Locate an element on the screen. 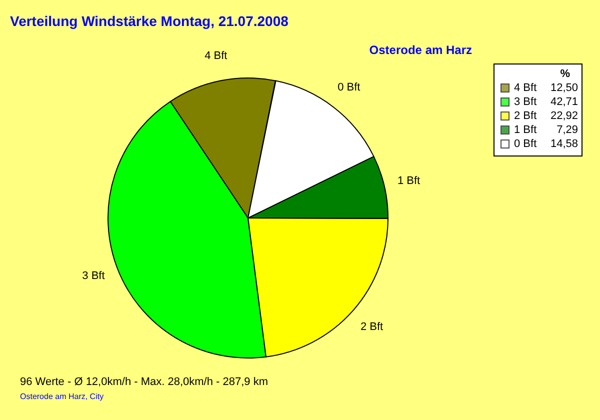 The height and width of the screenshot is (420, 600). data-label: 42,71 is located at coordinates (564, 102).